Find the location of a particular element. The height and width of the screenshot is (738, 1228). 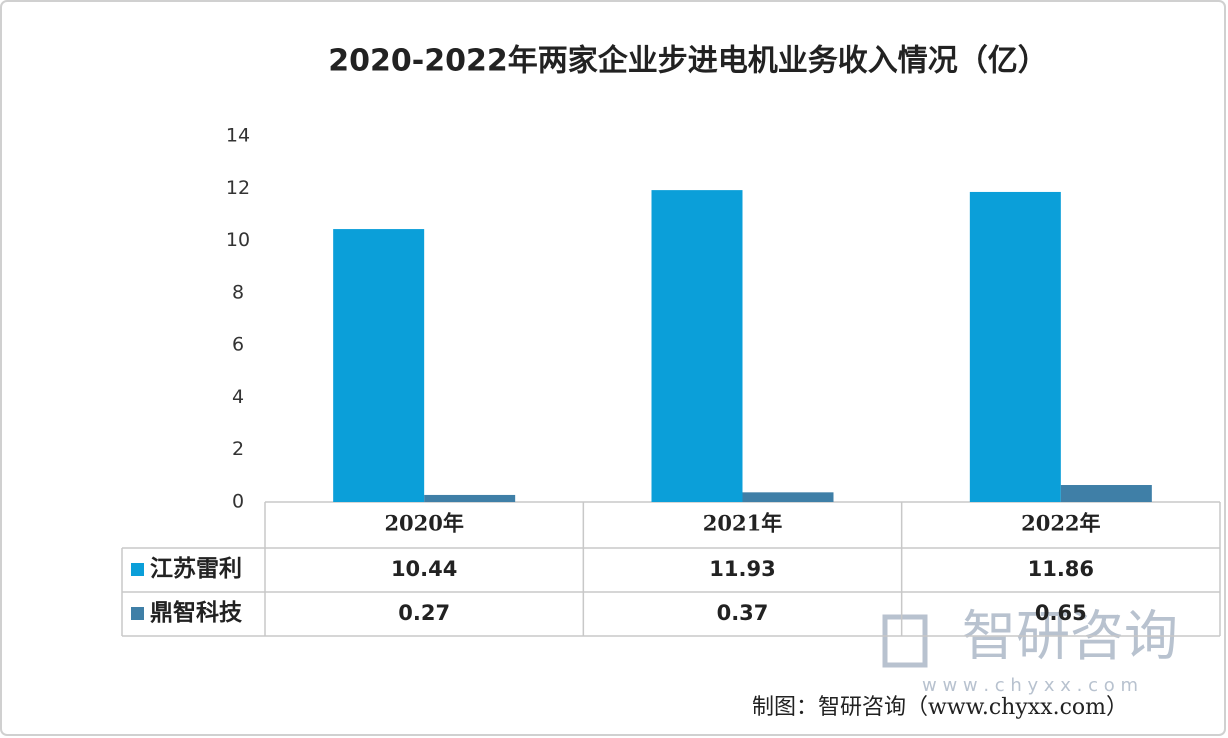

table-value: 0.37 is located at coordinates (743, 613).